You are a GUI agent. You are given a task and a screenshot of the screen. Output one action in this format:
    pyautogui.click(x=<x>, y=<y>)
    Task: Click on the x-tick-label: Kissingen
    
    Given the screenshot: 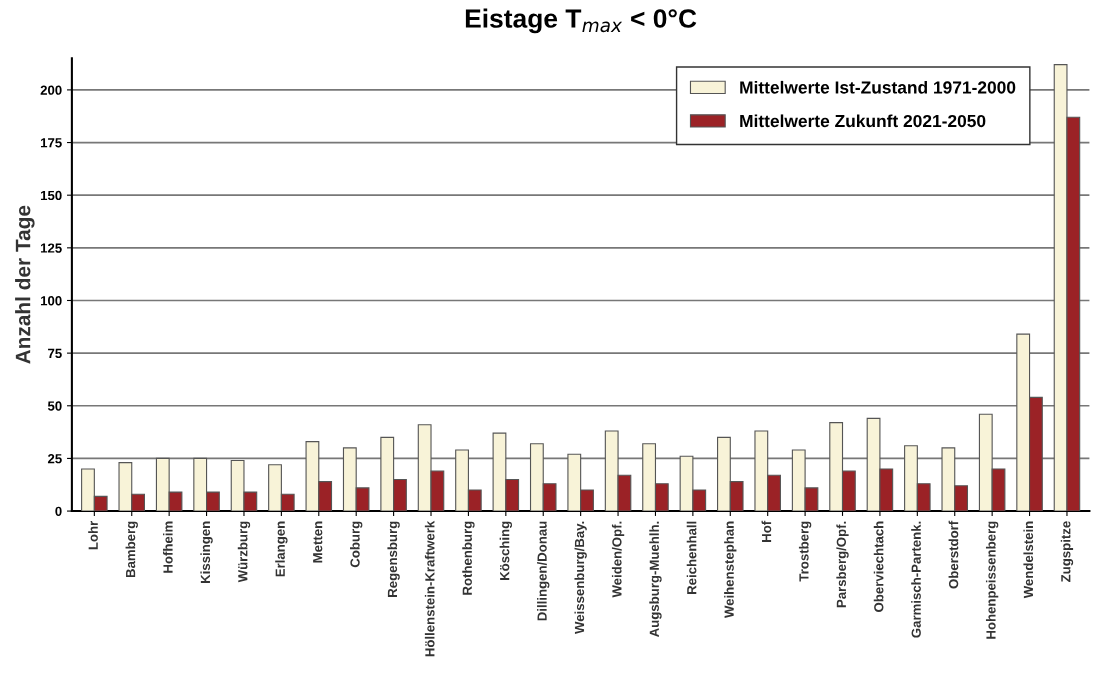 What is the action you would take?
    pyautogui.click(x=206, y=552)
    